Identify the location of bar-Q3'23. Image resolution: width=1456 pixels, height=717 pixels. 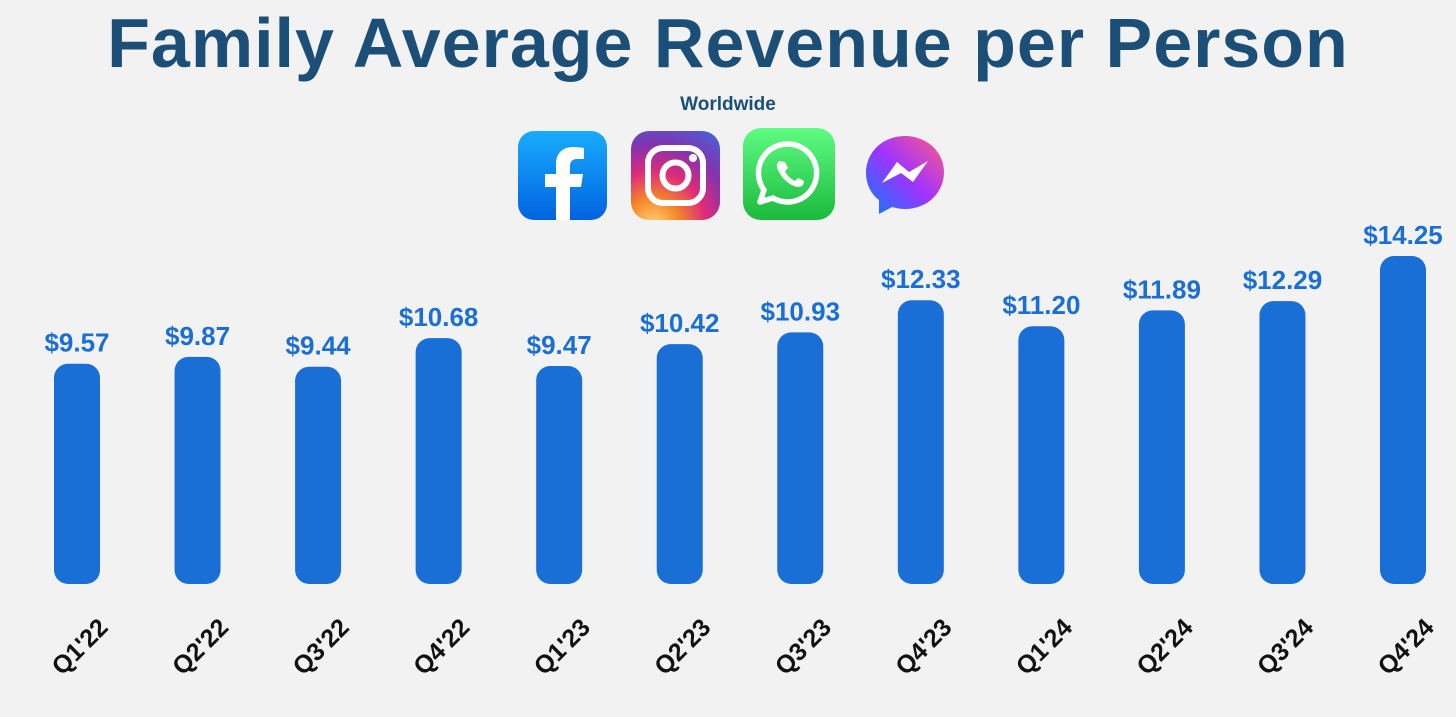
(800, 458).